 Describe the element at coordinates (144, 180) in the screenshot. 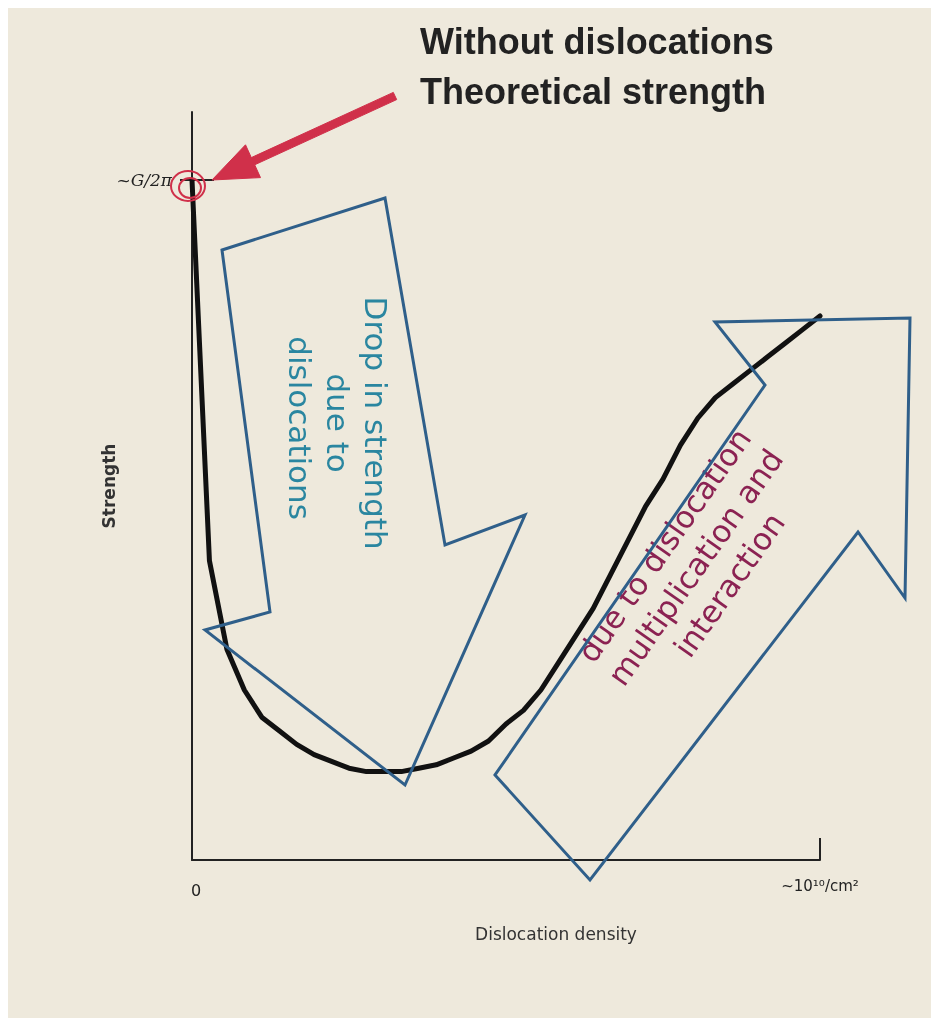

I see `text: ~G/2π` at that location.